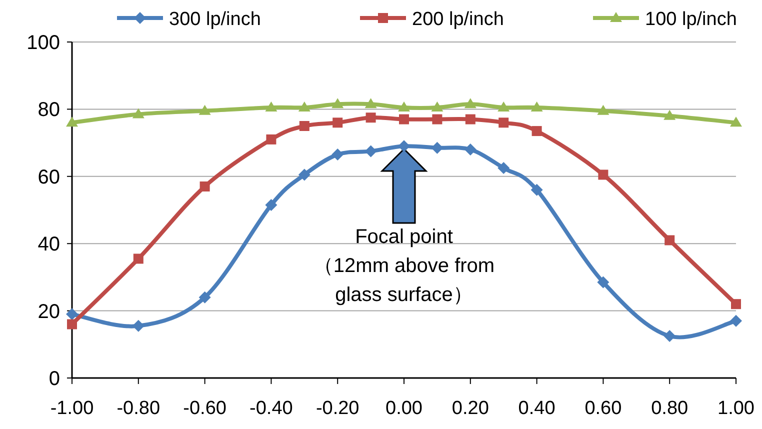  What do you see at coordinates (215, 19) in the screenshot?
I see `legend-label: 300 lp/inch` at bounding box center [215, 19].